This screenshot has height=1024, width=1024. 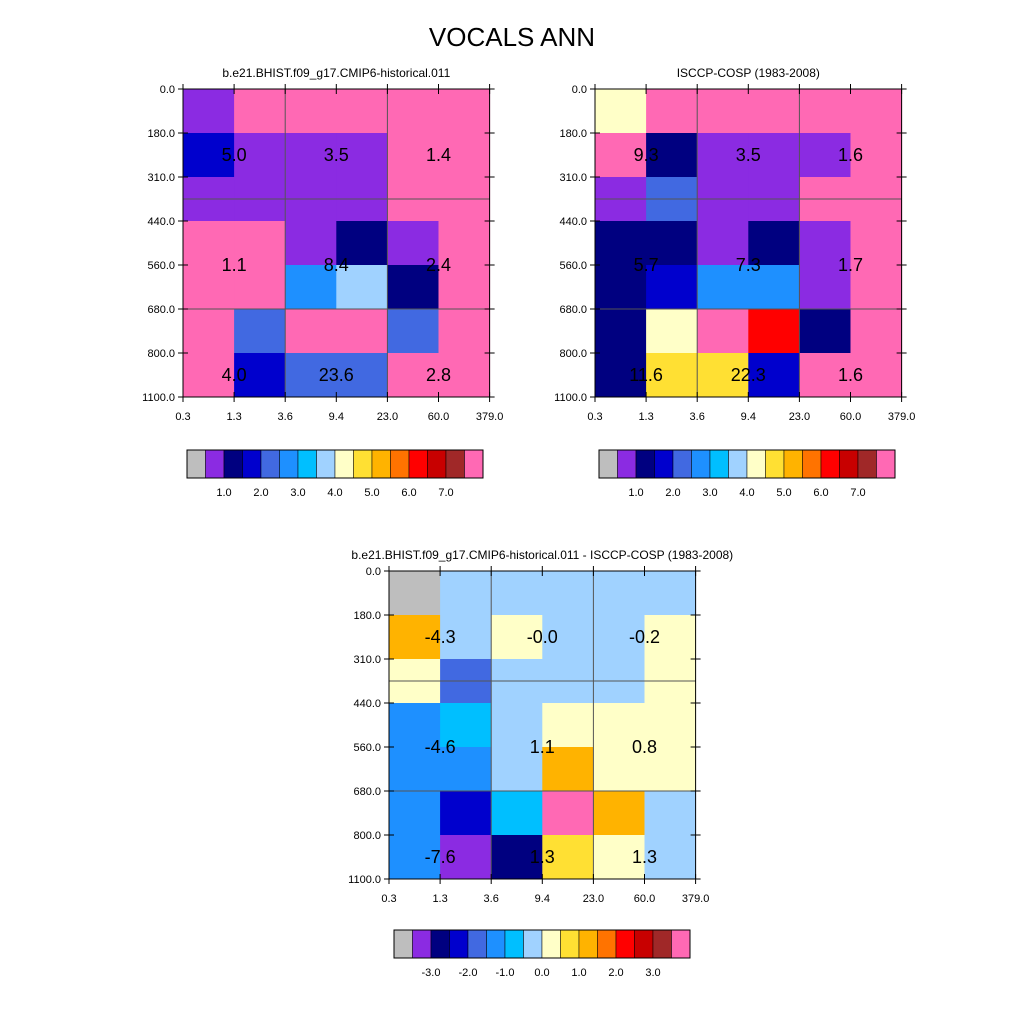 I want to click on colorbar-label: -3.0, so click(x=431, y=973).